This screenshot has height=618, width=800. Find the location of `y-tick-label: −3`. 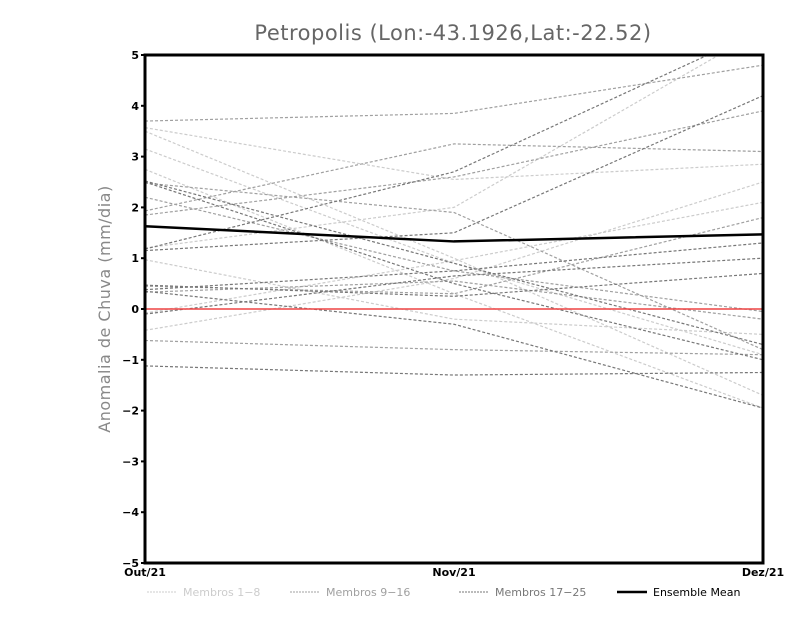

y-tick-label: −3 is located at coordinates (130, 461).